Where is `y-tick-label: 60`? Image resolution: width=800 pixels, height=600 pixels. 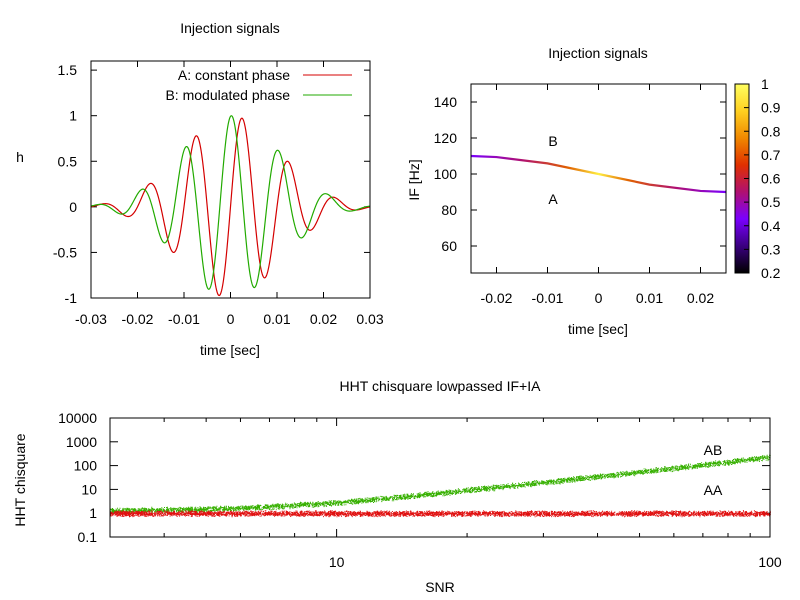
y-tick-label: 60 is located at coordinates (449, 246).